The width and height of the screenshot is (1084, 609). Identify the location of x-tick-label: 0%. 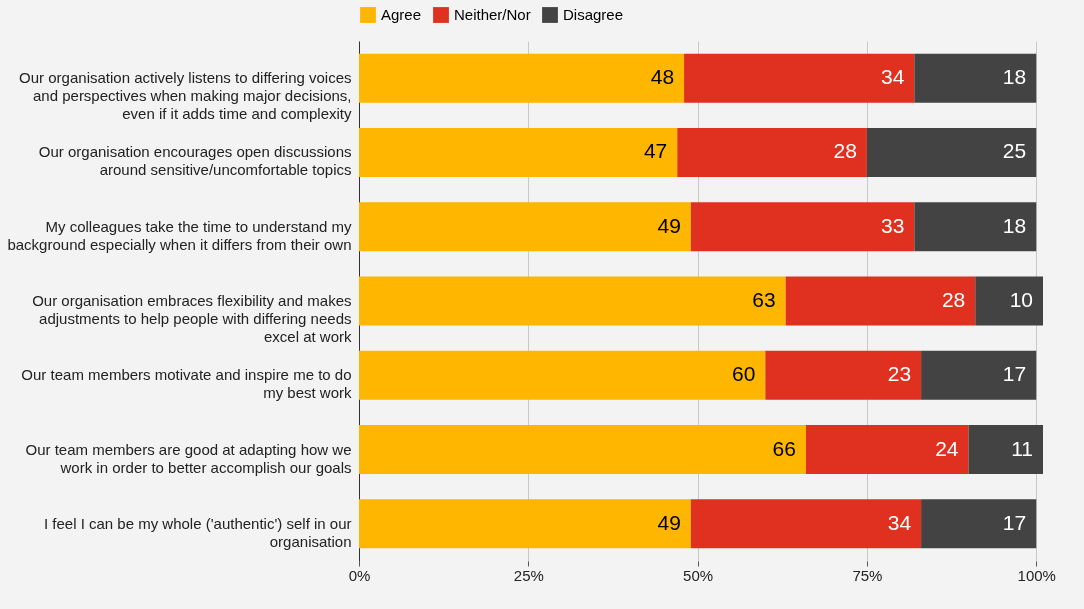
(359, 575).